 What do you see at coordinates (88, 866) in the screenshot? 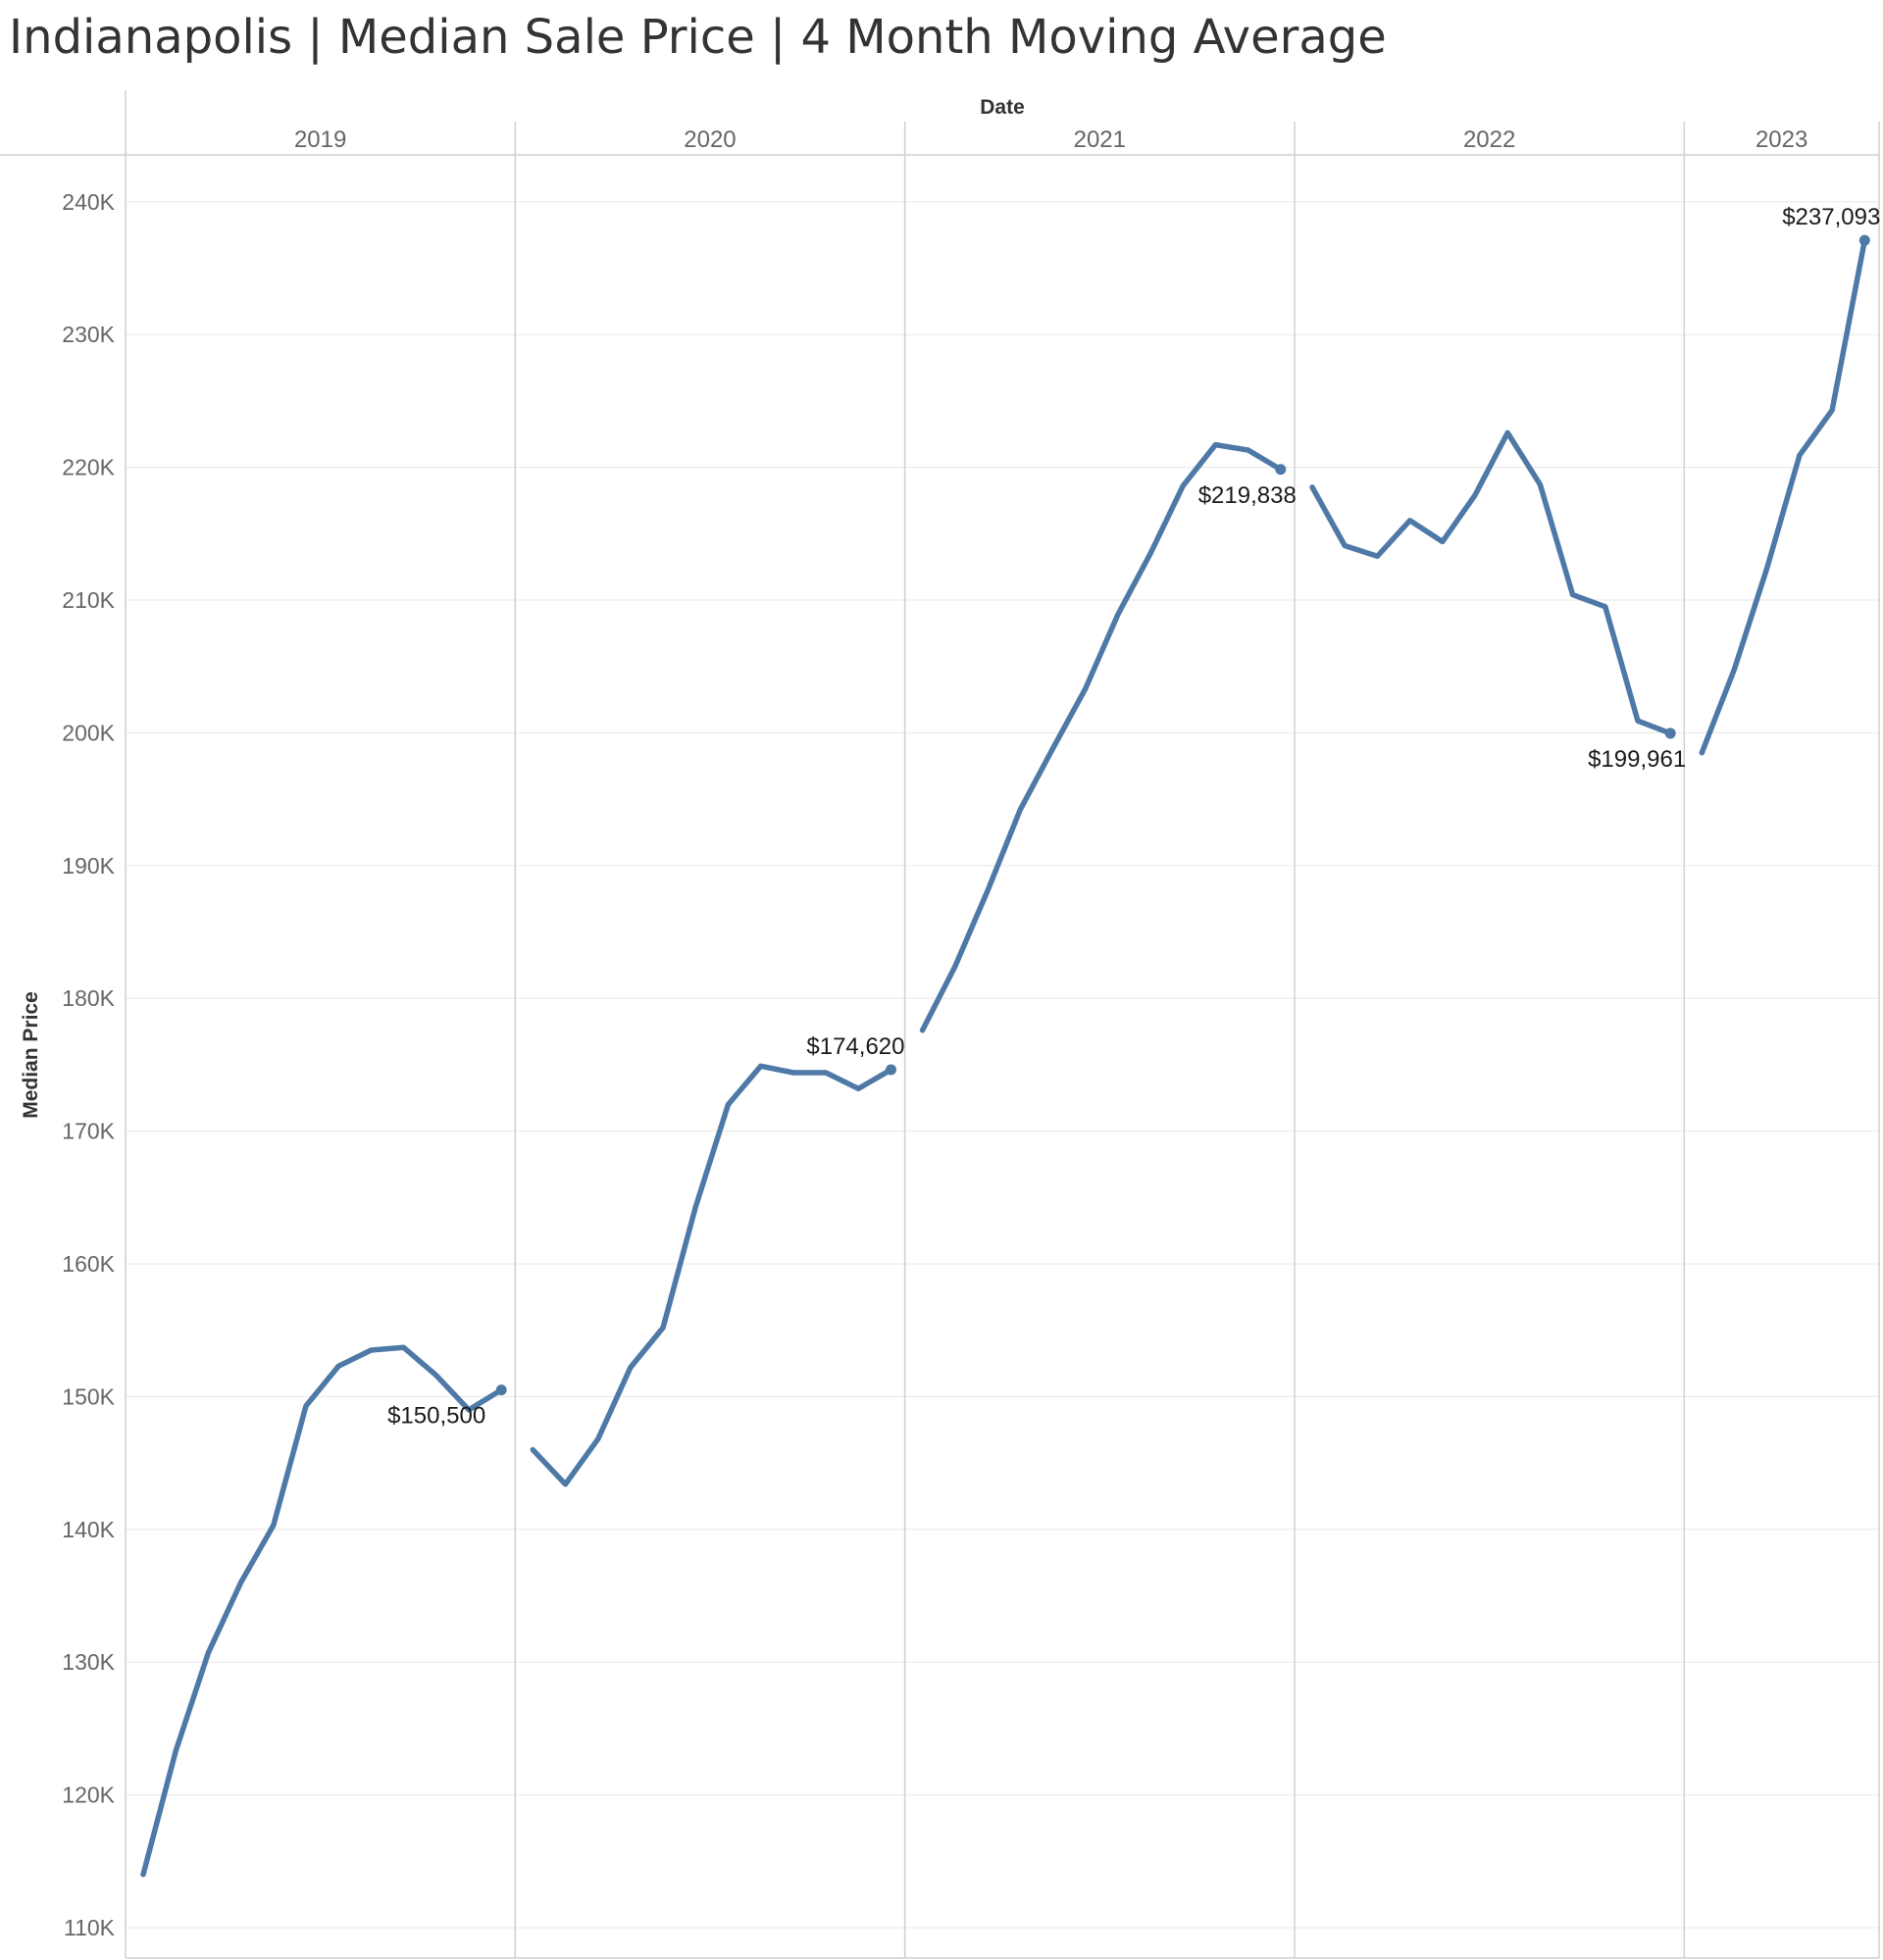
I see `y-tick-label: 190K` at bounding box center [88, 866].